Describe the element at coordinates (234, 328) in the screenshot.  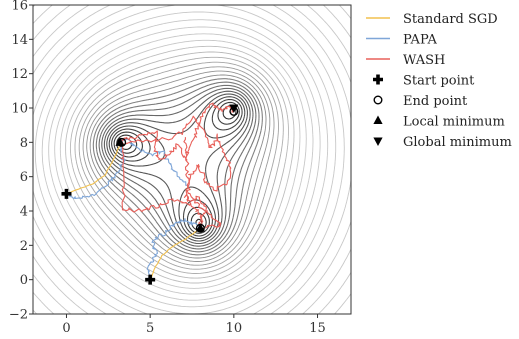
I see `x-tick-label: 10` at that location.